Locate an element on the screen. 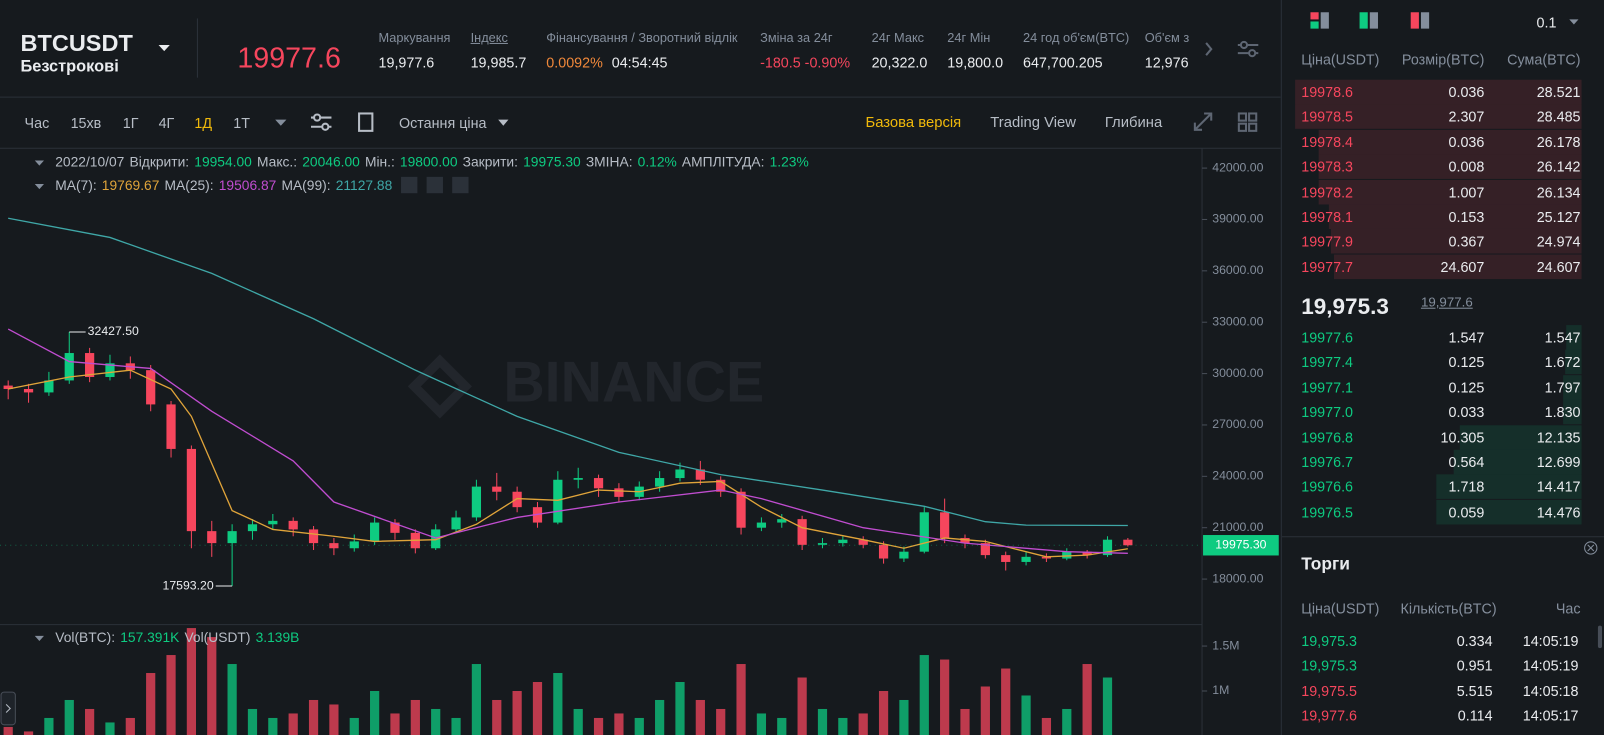  view-option: Глибина is located at coordinates (1133, 122).